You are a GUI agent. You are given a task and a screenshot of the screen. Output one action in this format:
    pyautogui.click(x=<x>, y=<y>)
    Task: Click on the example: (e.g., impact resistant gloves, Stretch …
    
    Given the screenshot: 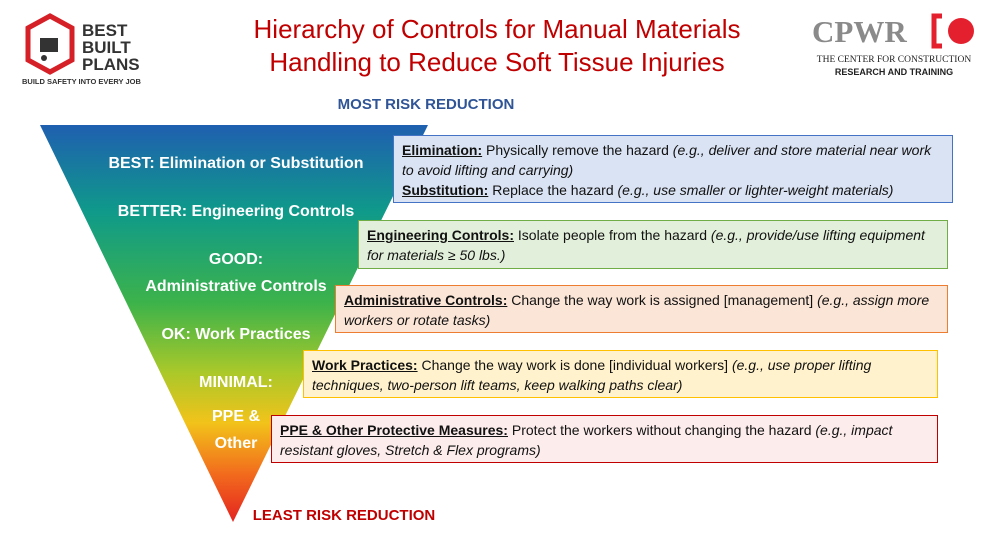 What is the action you would take?
    pyautogui.click(x=586, y=440)
    